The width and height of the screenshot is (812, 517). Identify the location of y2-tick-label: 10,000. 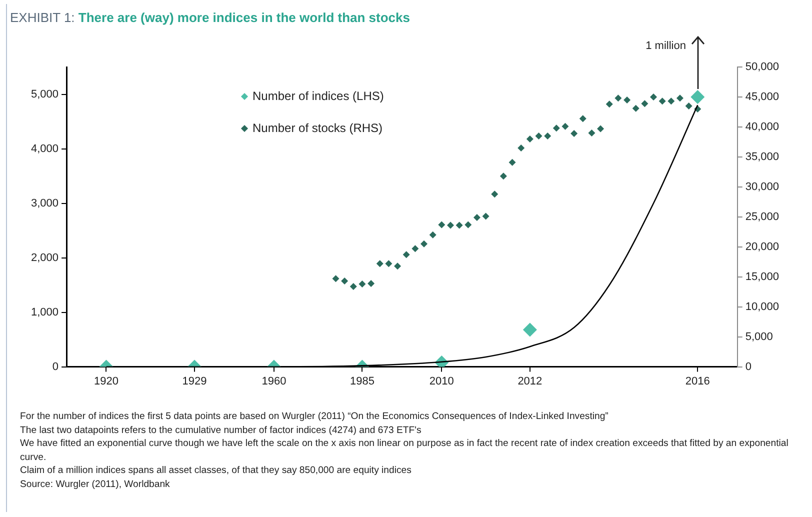
(762, 306).